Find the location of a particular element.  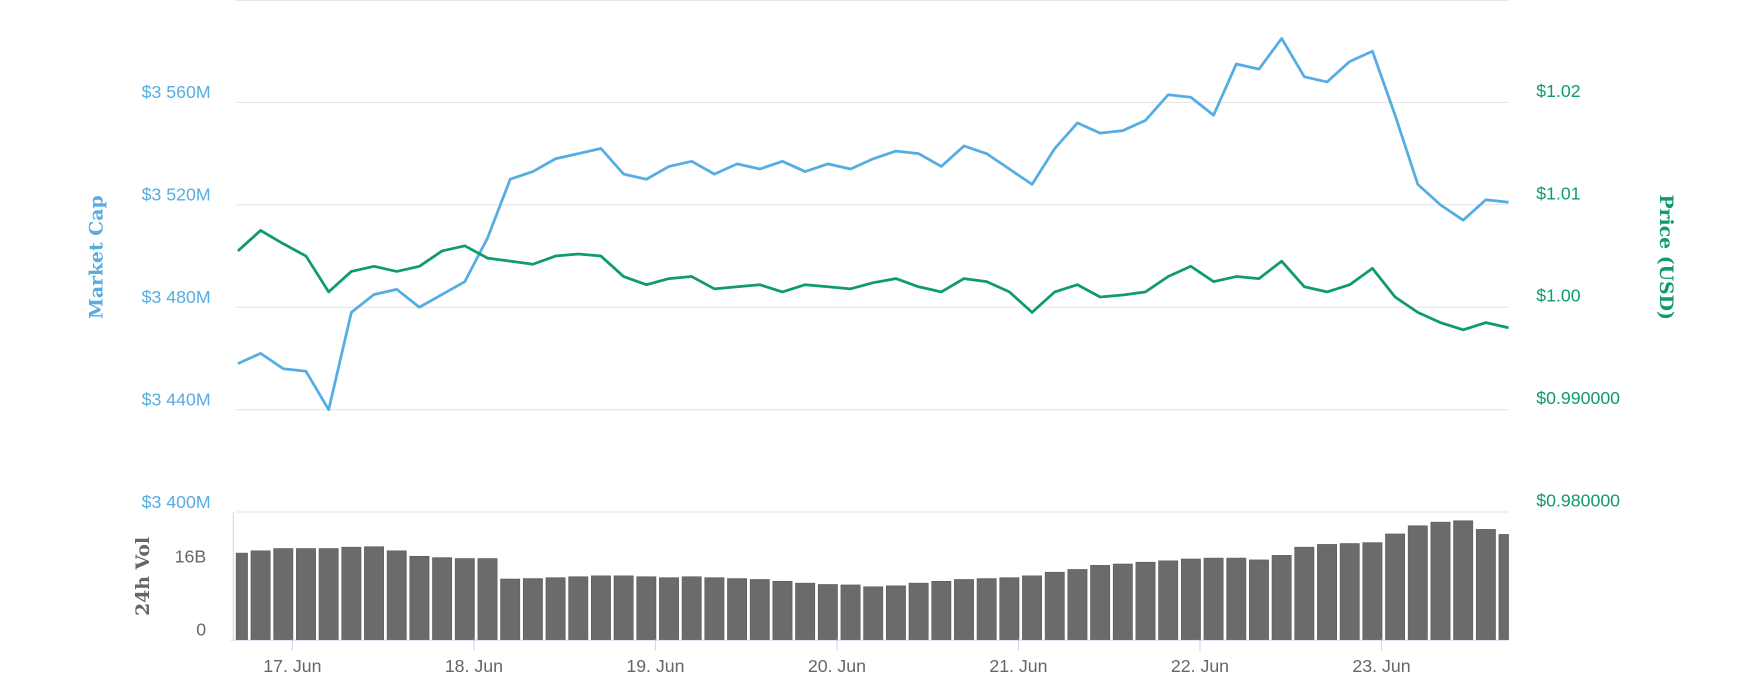

x-tick-label: 17. Jun is located at coordinates (292, 666).